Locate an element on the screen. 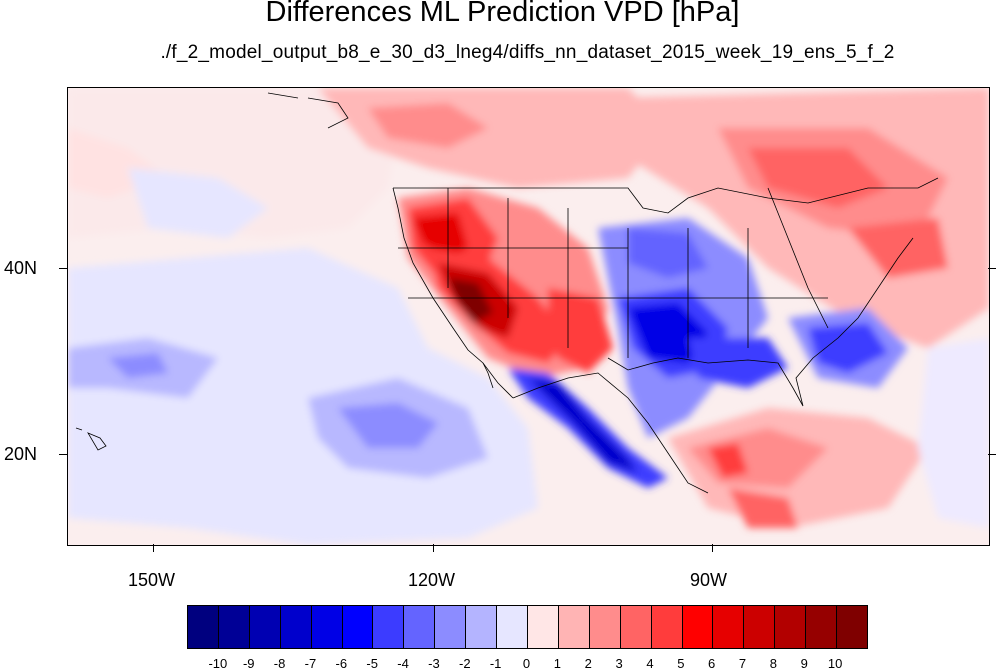 This screenshot has height=672, width=1005. colorbar-label: 6 is located at coordinates (712, 663).